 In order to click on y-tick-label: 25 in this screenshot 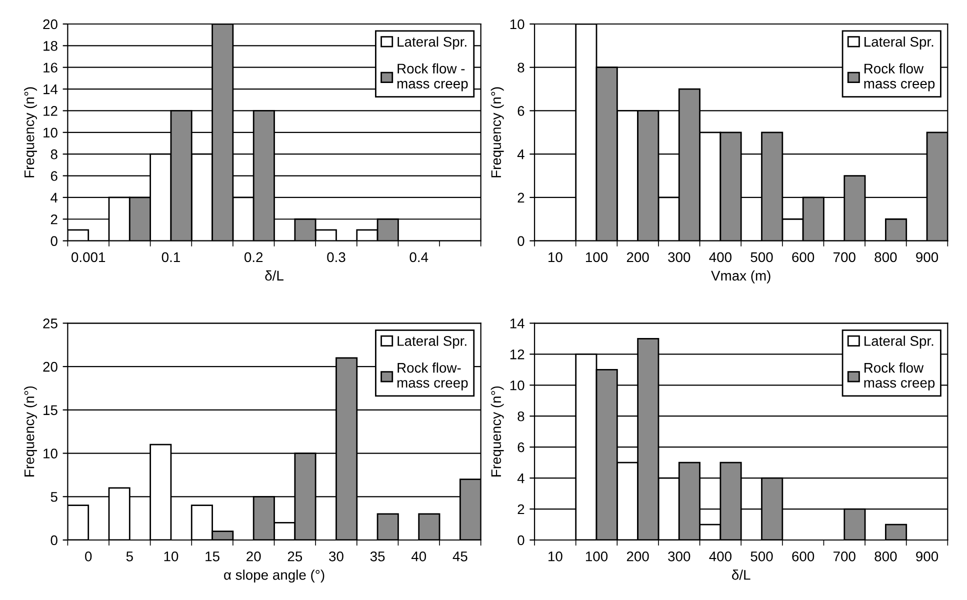, I will do `click(50, 323)`.